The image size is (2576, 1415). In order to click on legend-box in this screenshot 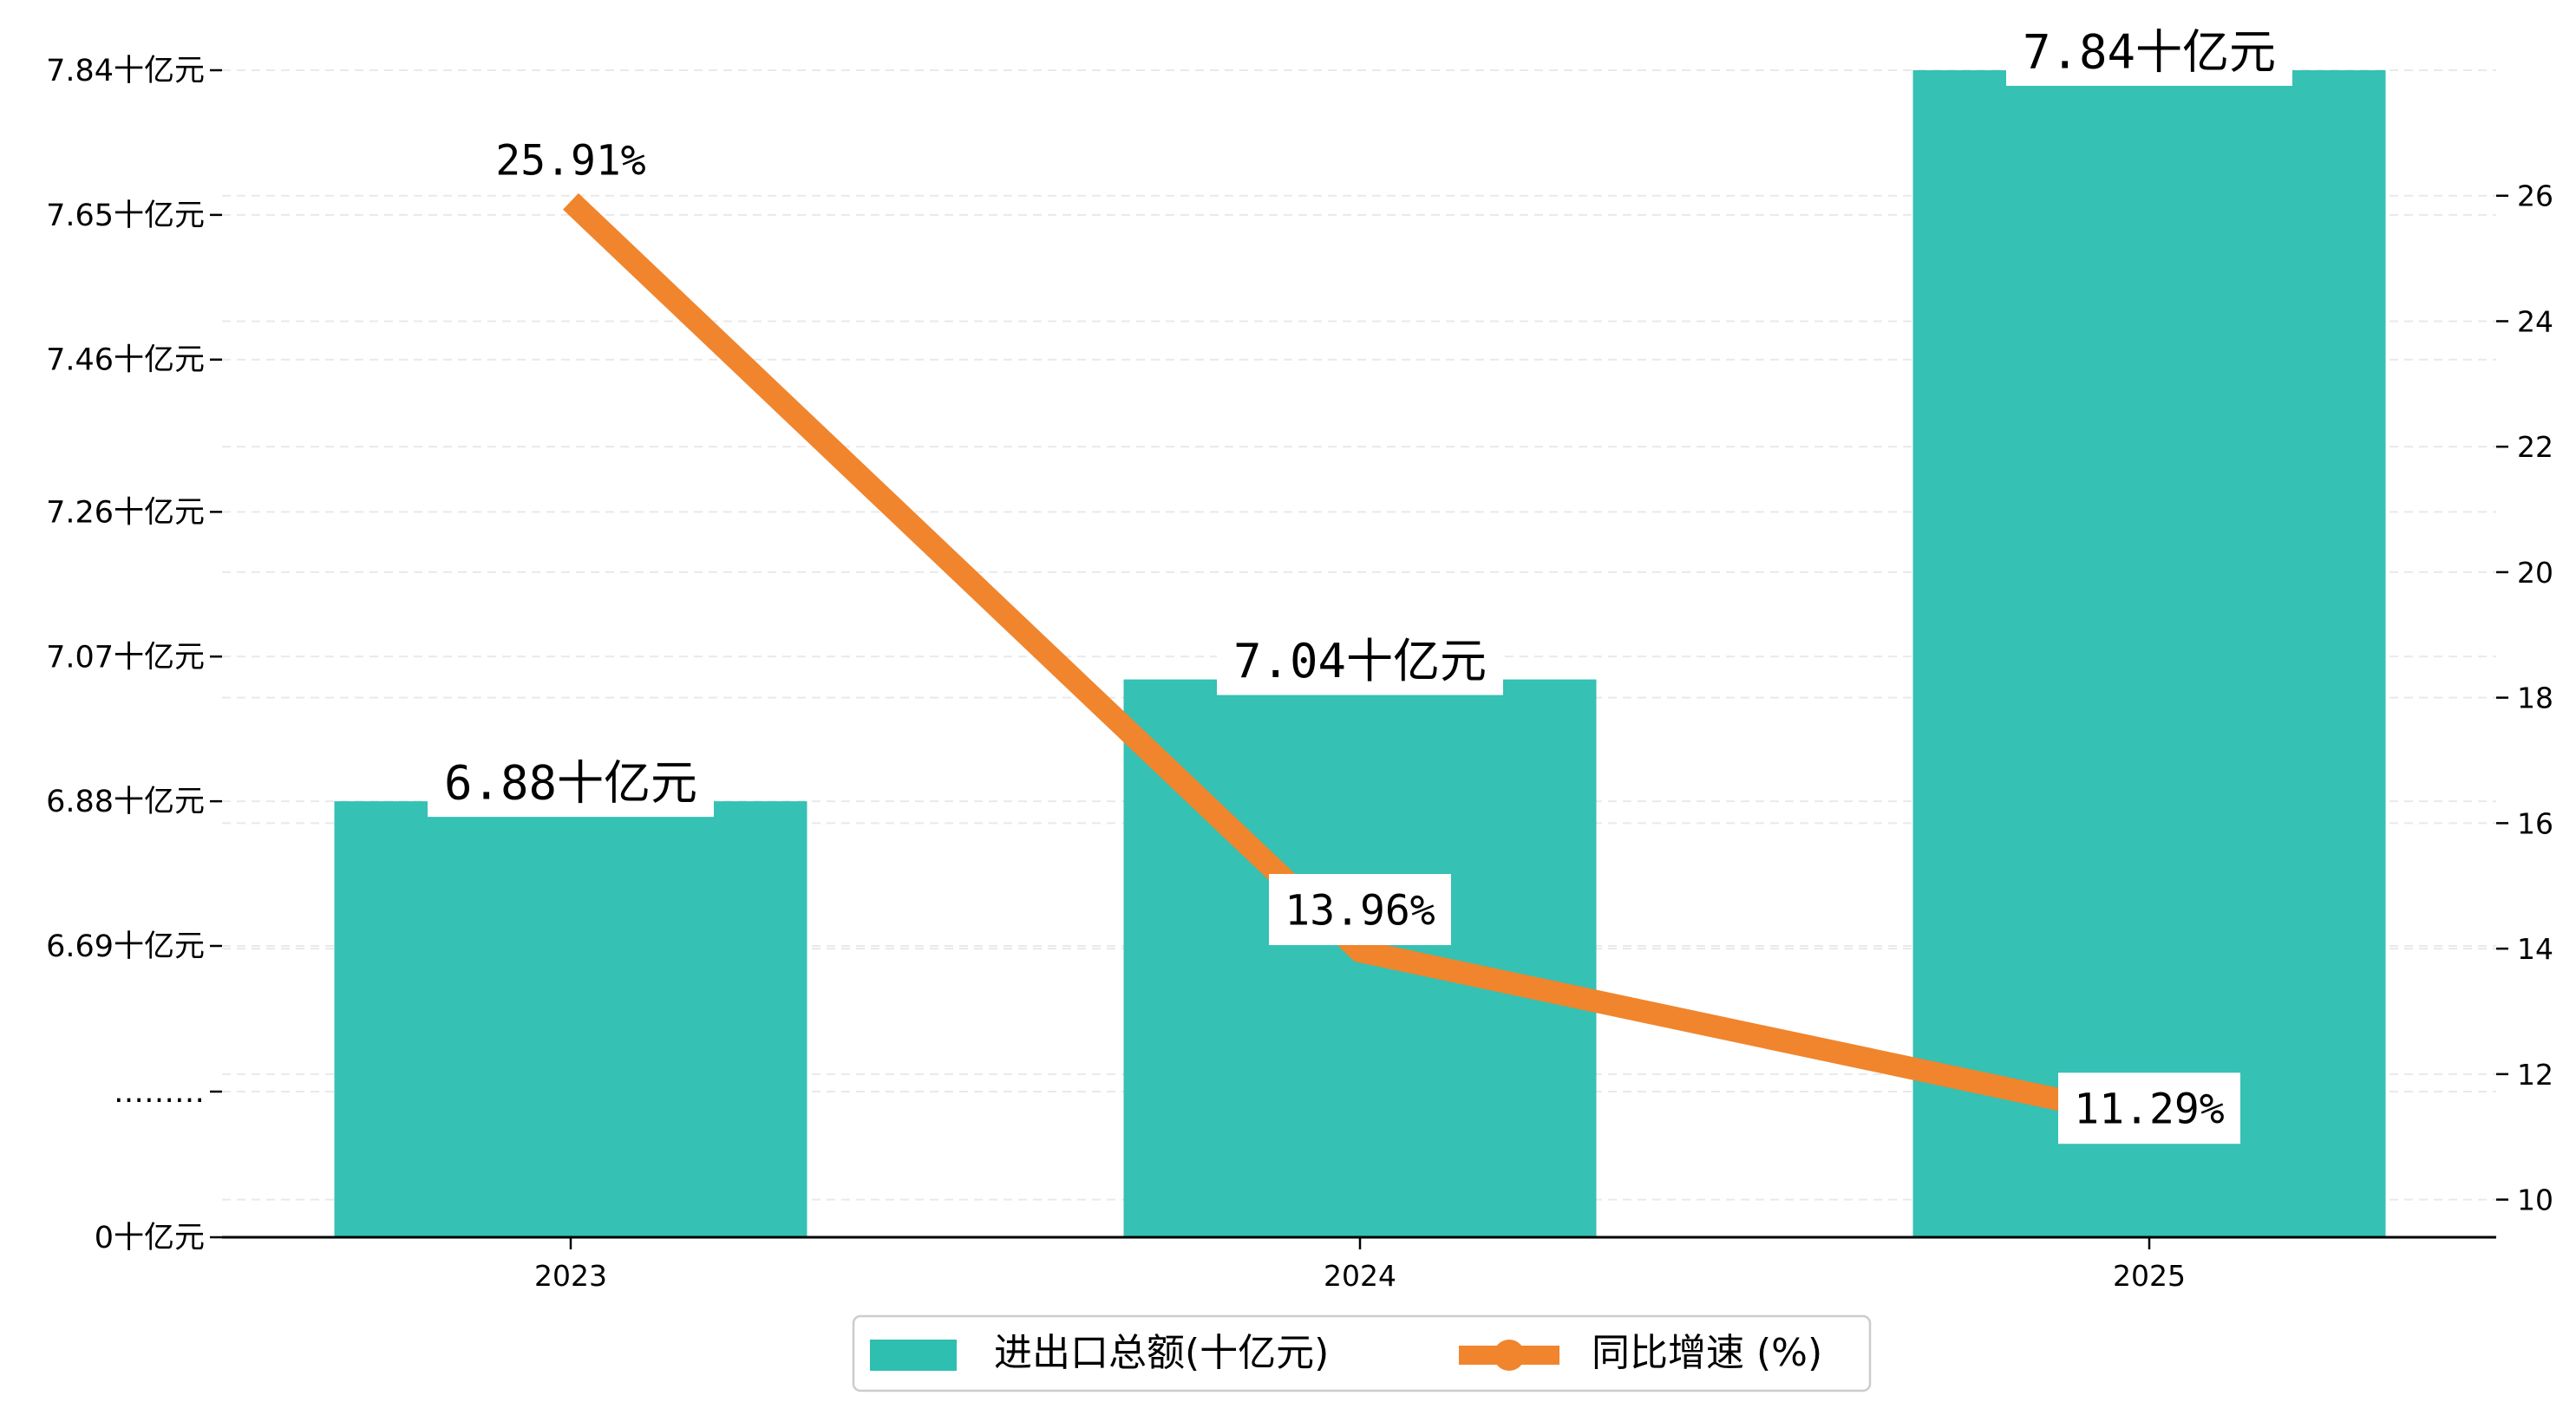, I will do `click(1362, 1353)`.